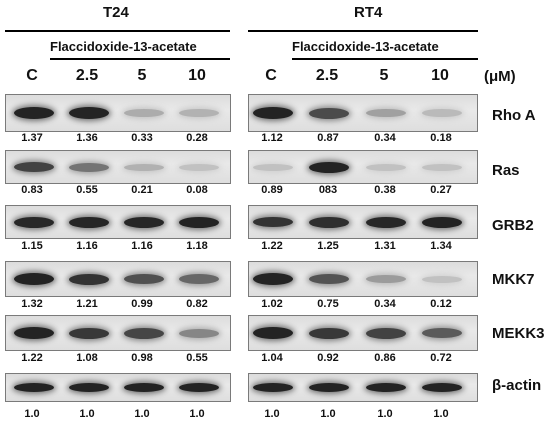 The height and width of the screenshot is (429, 550). What do you see at coordinates (142, 246) in the screenshot?
I see `t24-value-grb2-5: 1.16` at bounding box center [142, 246].